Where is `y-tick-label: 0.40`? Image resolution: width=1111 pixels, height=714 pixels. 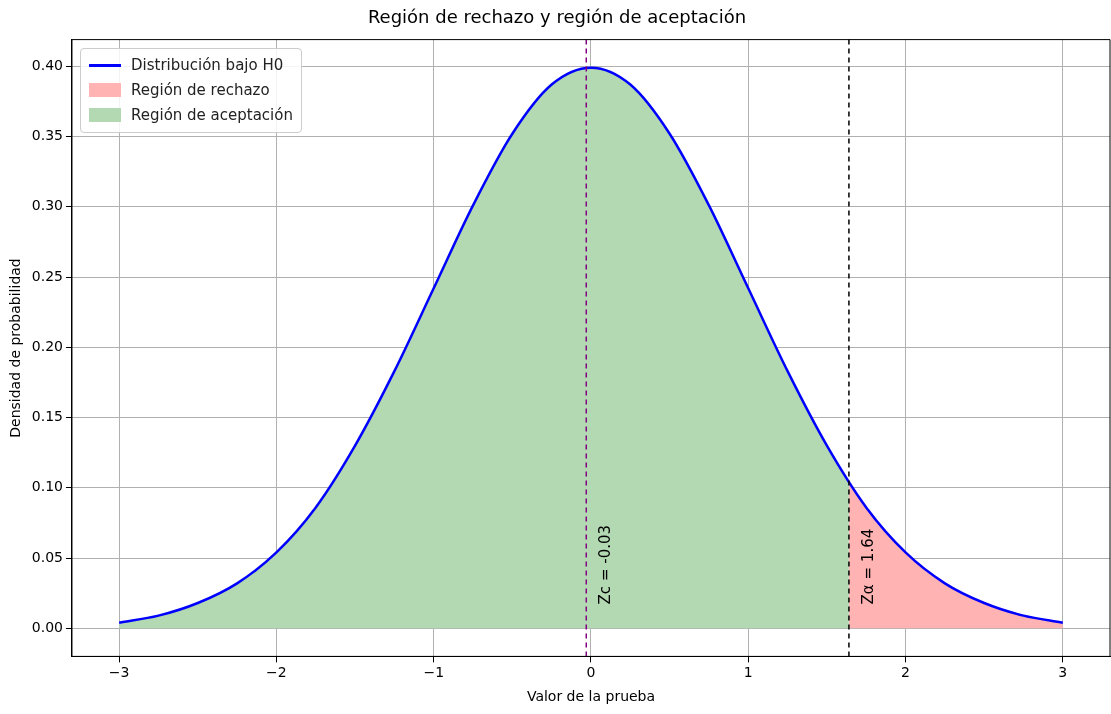
y-tick-label: 0.40 is located at coordinates (47, 64).